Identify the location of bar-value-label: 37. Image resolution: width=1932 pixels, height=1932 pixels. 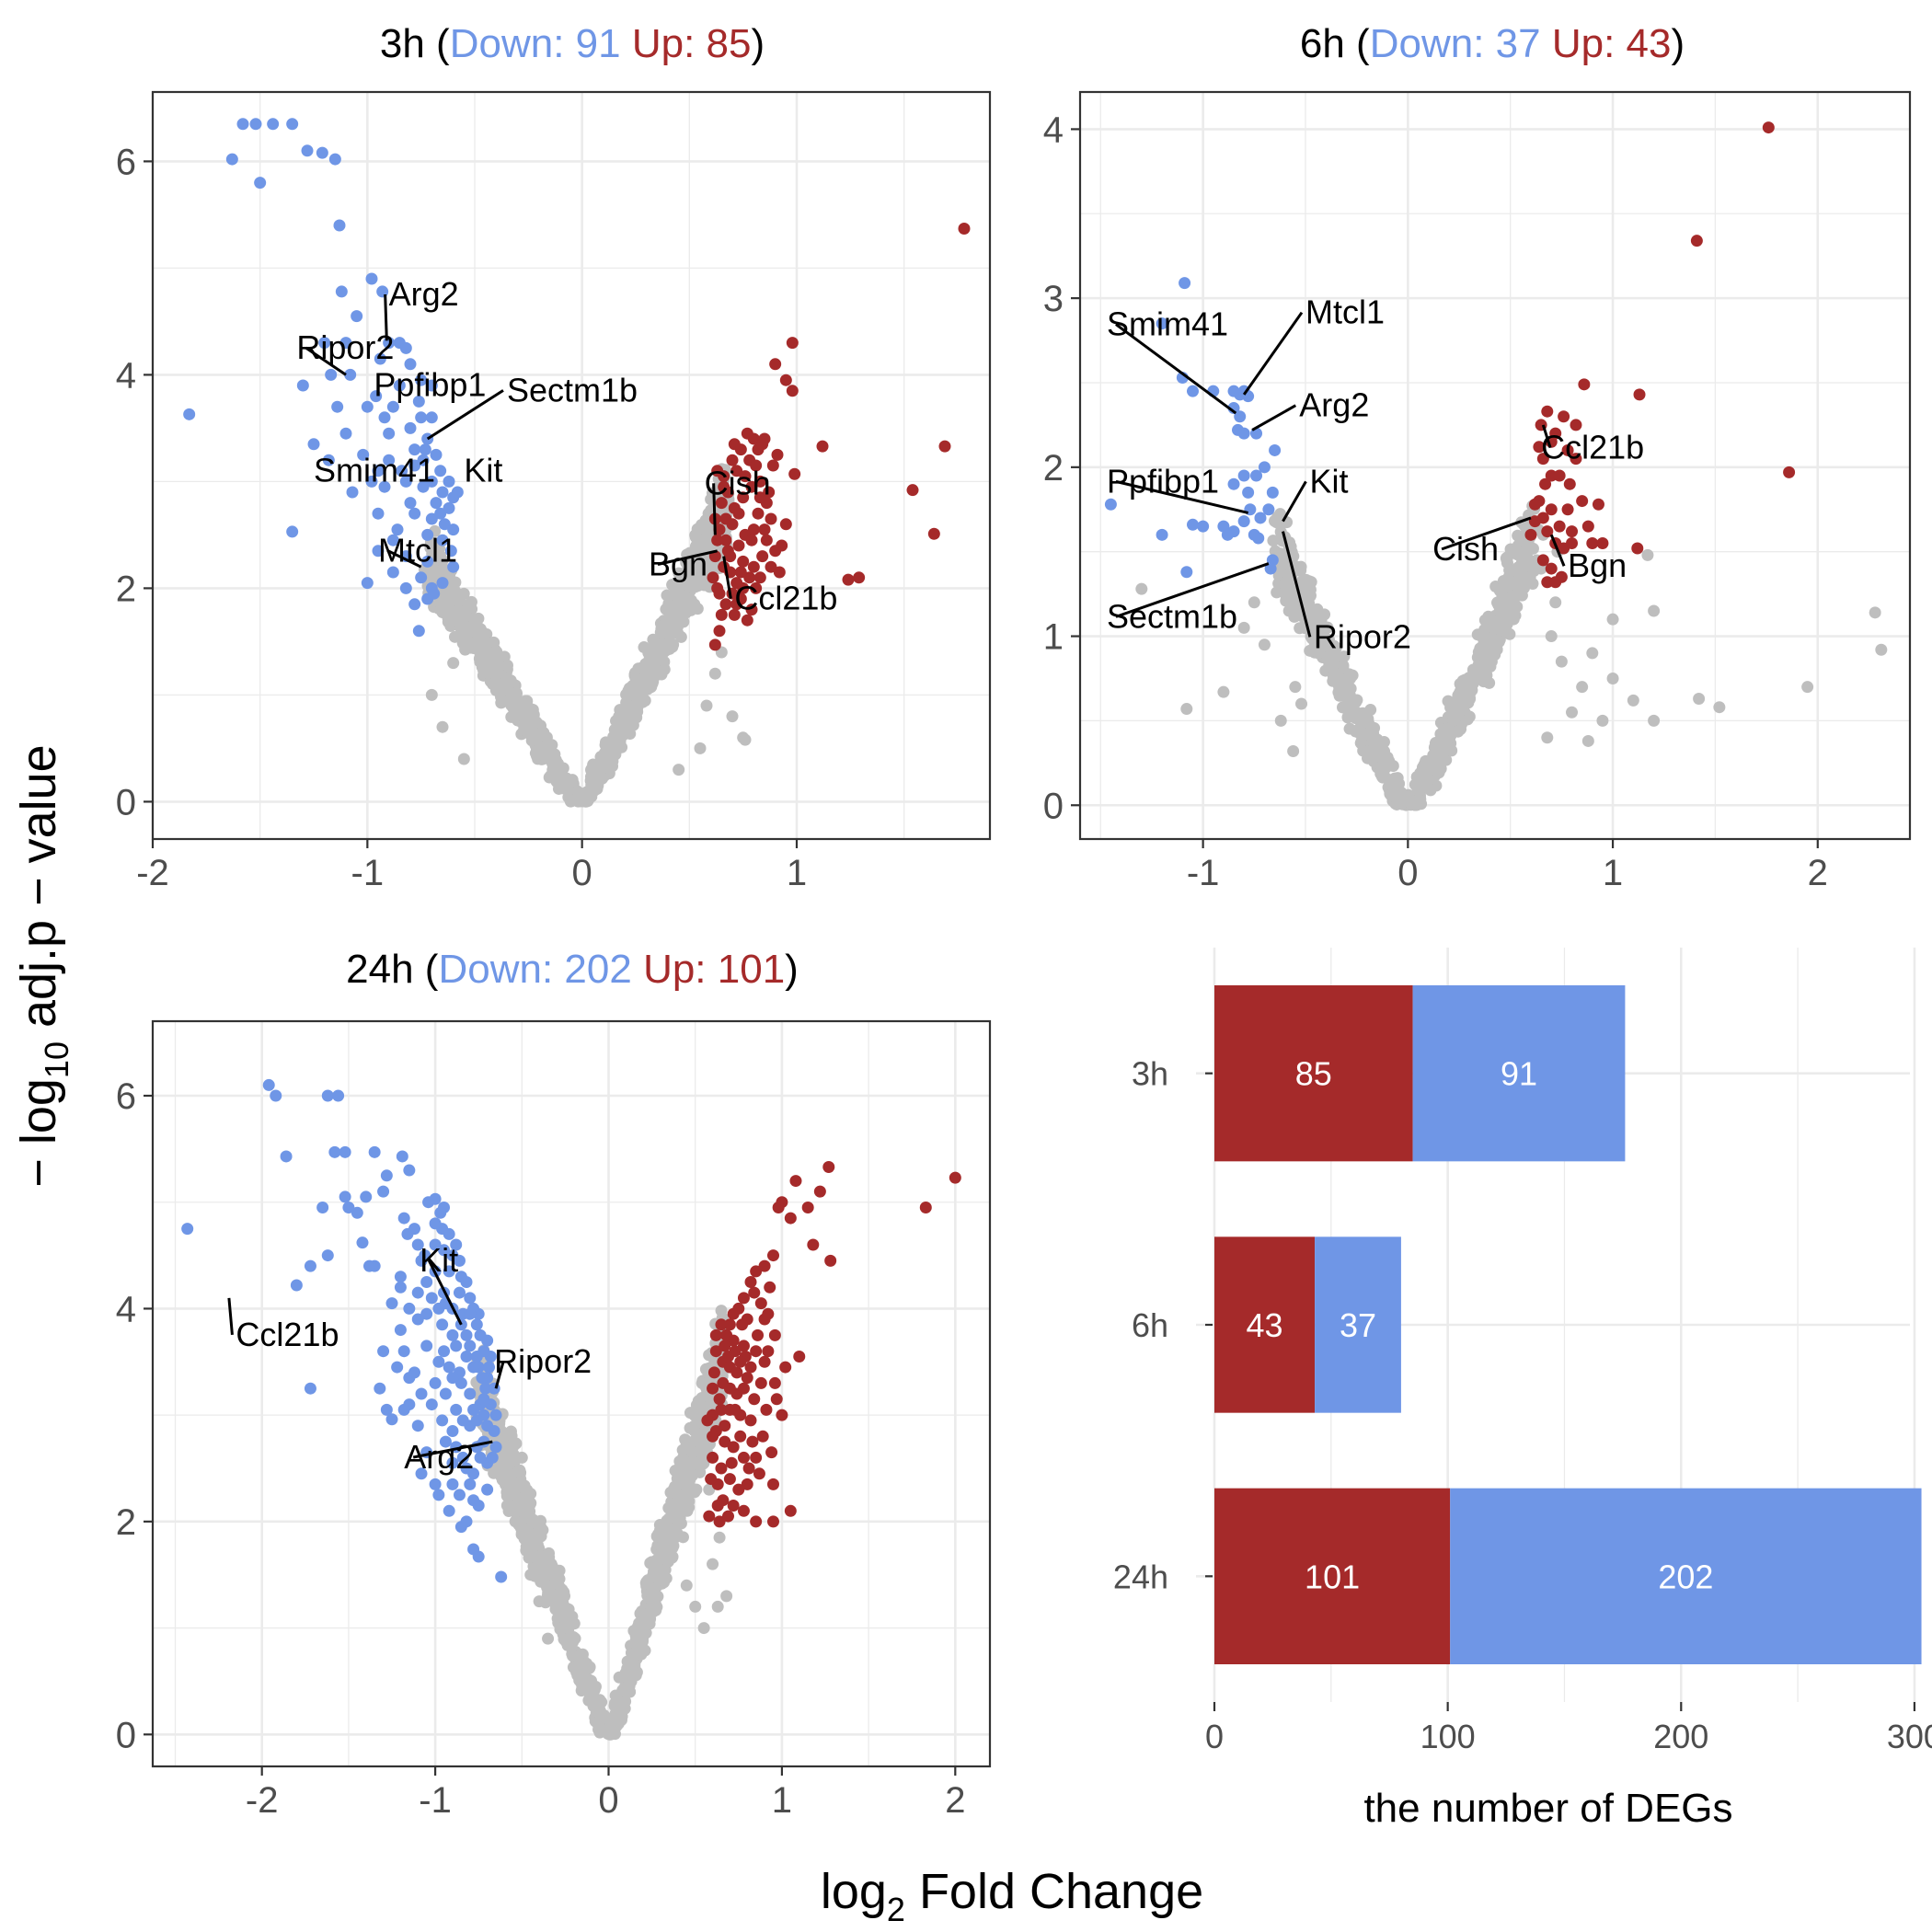
(1358, 1325).